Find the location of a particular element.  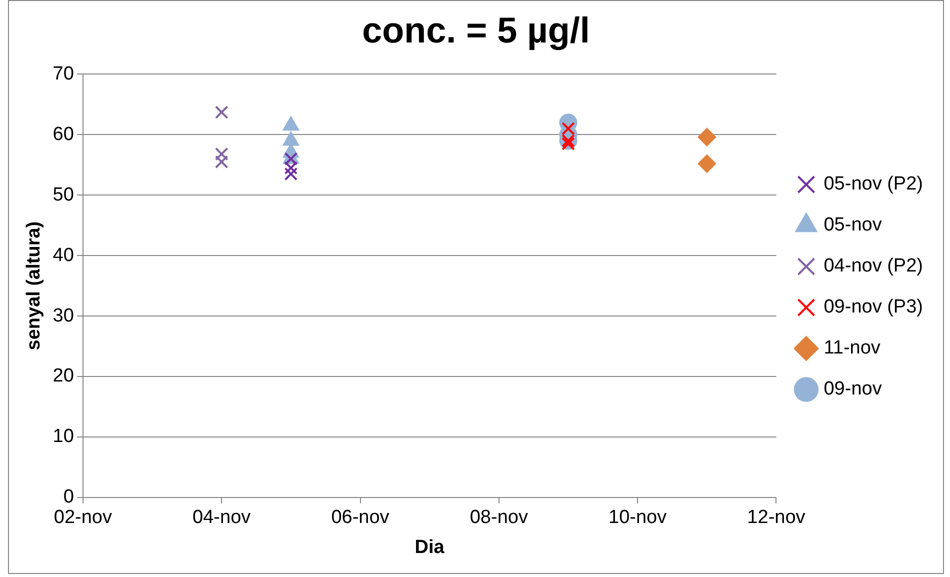

legend-label: 04-nov (P2) is located at coordinates (874, 266).